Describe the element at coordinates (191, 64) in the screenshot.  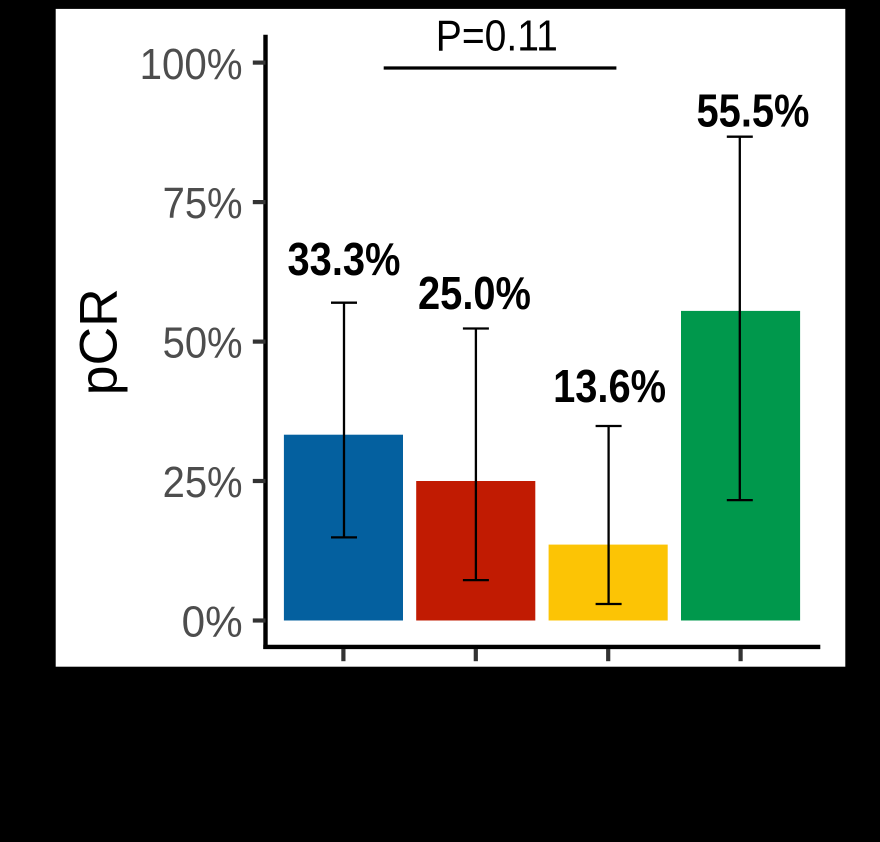
I see `svg-text: 100%` at that location.